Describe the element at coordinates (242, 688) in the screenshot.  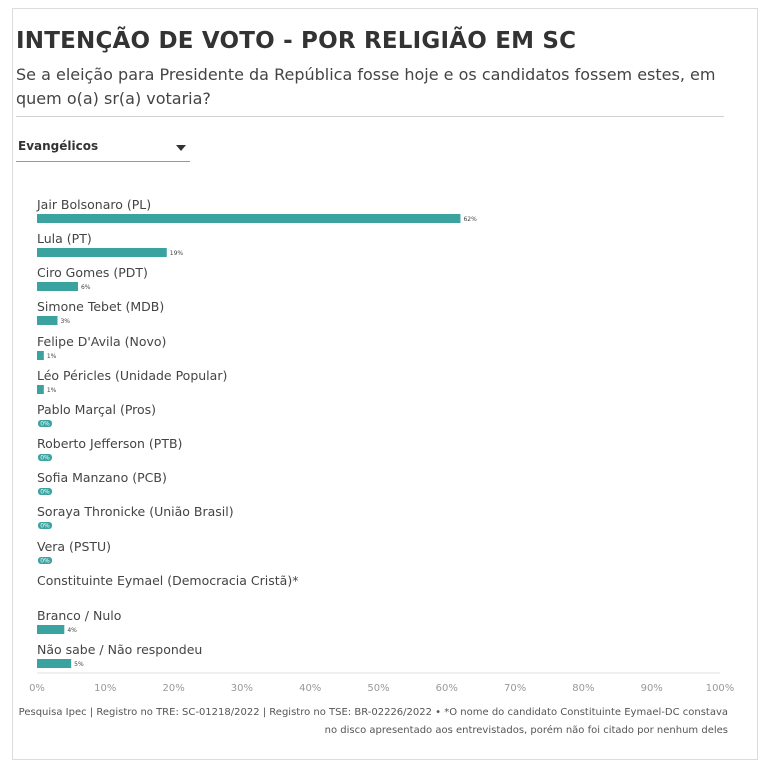
I see `x-tick-label: 30%` at that location.